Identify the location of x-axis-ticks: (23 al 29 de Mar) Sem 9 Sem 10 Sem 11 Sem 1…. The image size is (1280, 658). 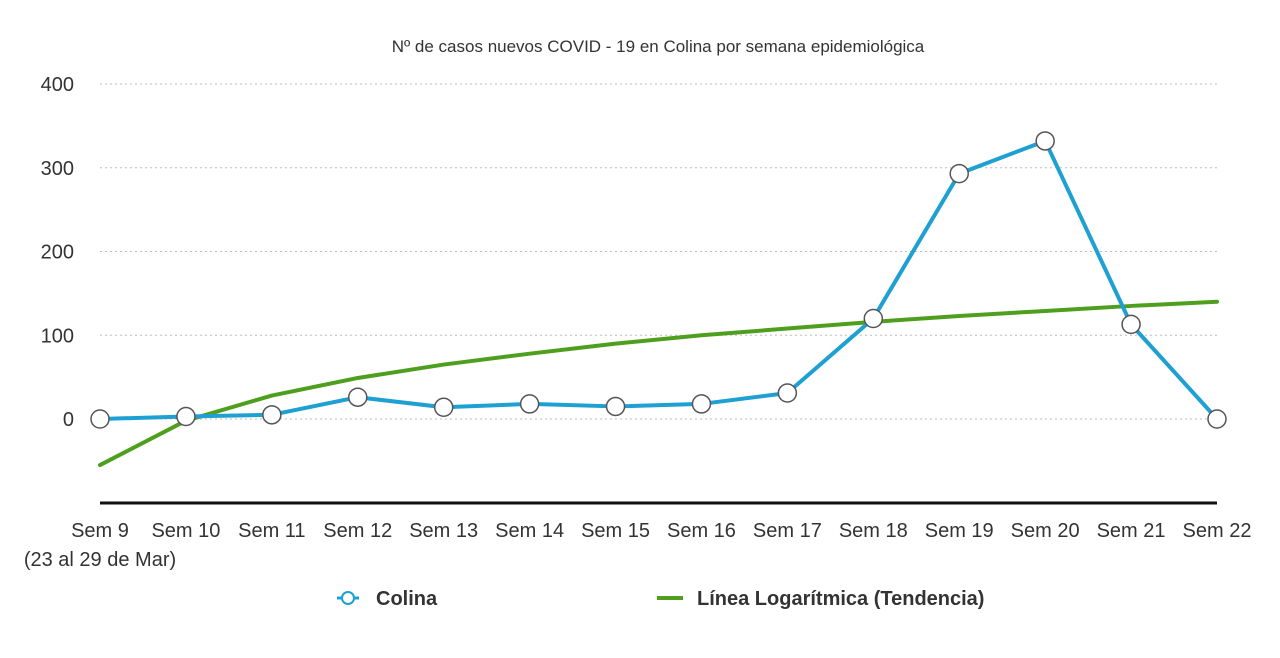
(638, 545).